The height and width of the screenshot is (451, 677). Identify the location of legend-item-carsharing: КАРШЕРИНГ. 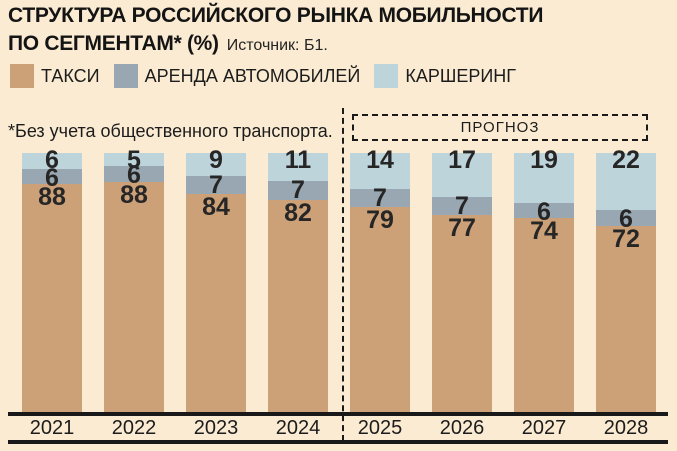
(445, 76).